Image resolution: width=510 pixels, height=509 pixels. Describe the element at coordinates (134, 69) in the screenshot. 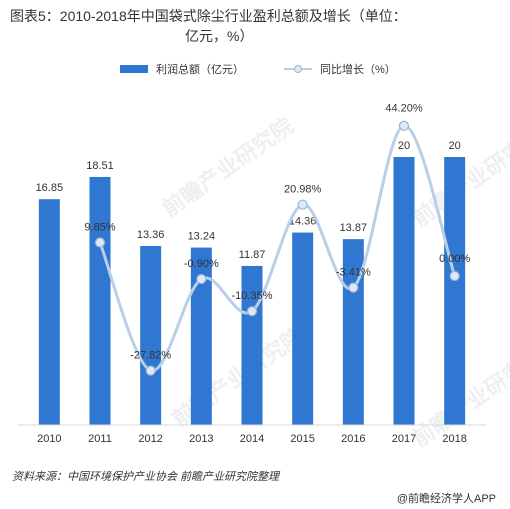

I see `legend-bar-swatch` at that location.